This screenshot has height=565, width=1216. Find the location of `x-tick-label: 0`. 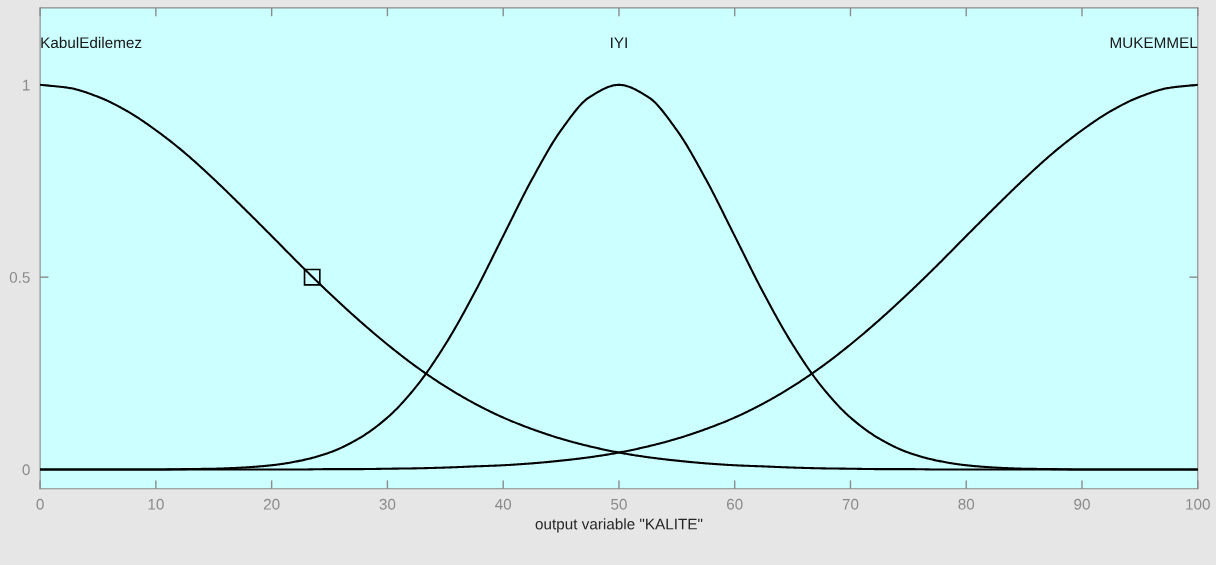

x-tick-label: 0 is located at coordinates (40, 504).